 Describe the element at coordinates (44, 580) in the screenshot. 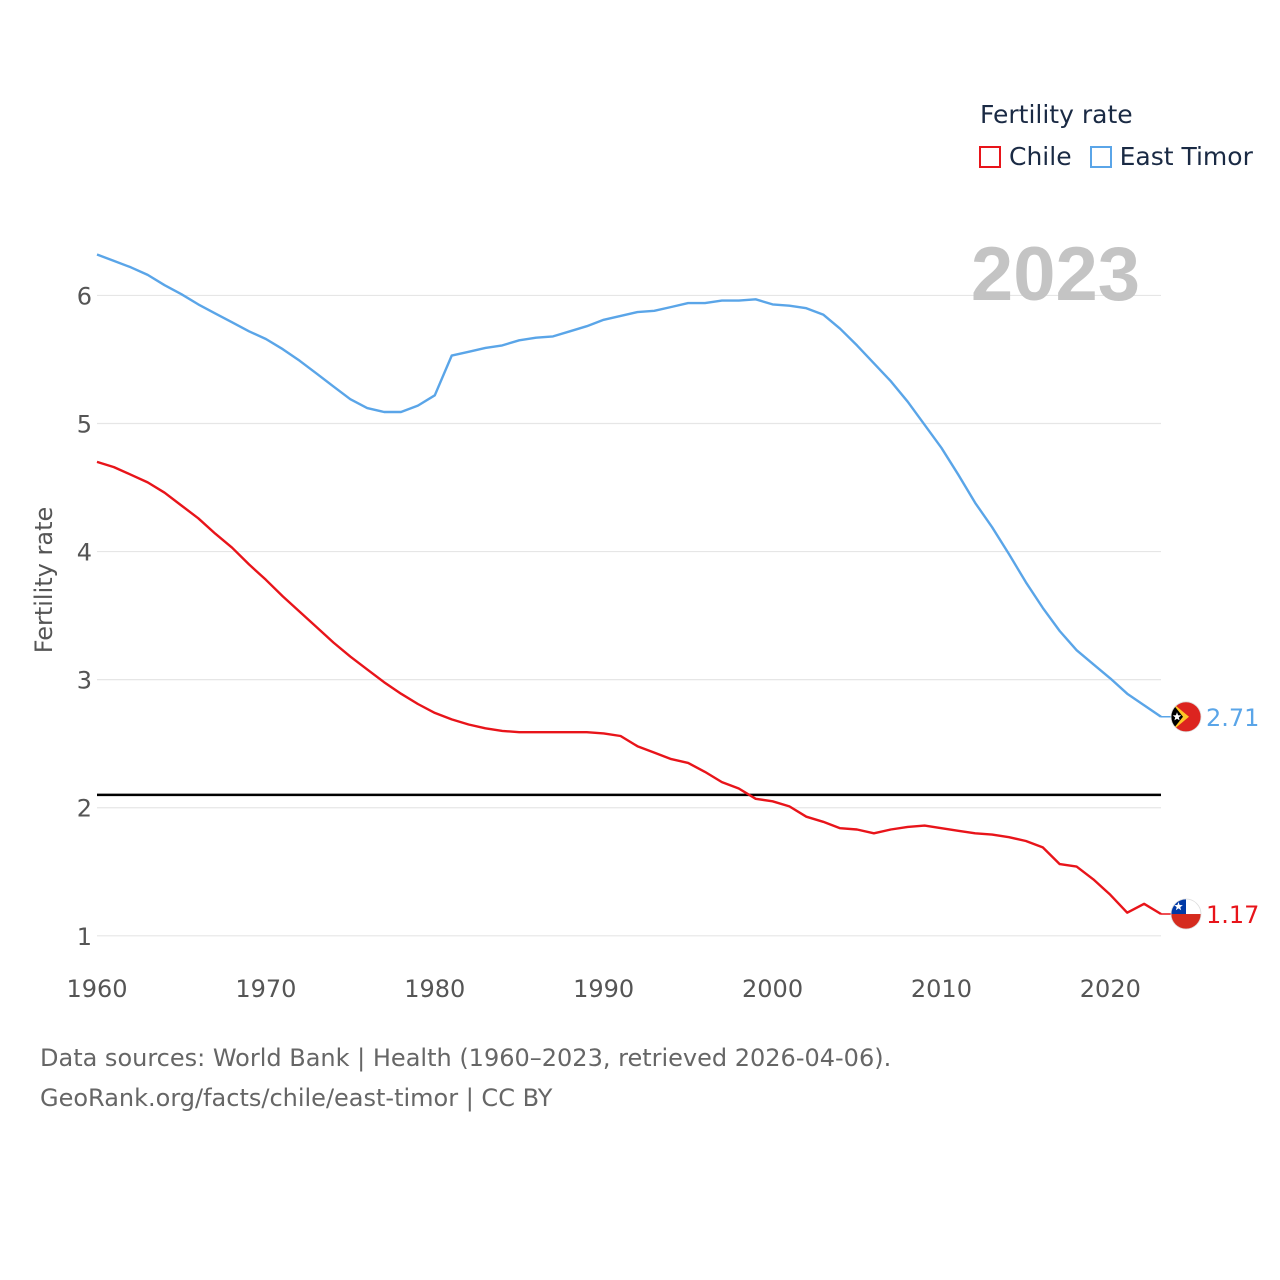

I see `y-axis-label: Fertility rate` at that location.